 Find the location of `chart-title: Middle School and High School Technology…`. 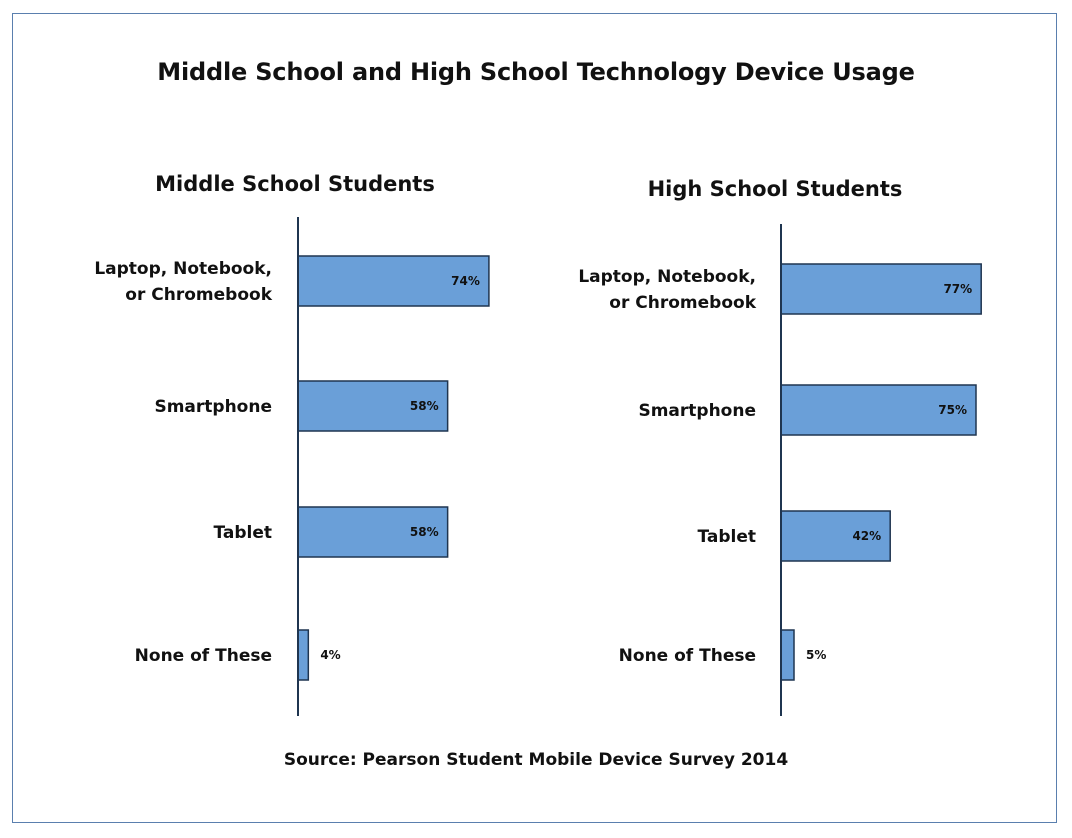

chart-title: Middle School and High School Technology… is located at coordinates (536, 72).